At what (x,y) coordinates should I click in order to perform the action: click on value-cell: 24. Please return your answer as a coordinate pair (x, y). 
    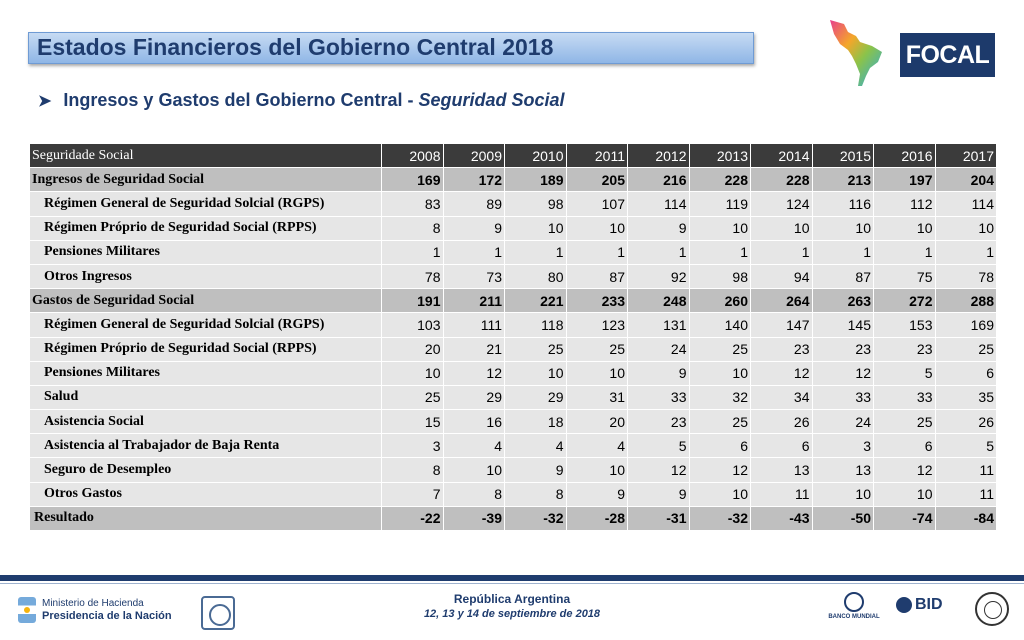
    Looking at the image, I should click on (842, 422).